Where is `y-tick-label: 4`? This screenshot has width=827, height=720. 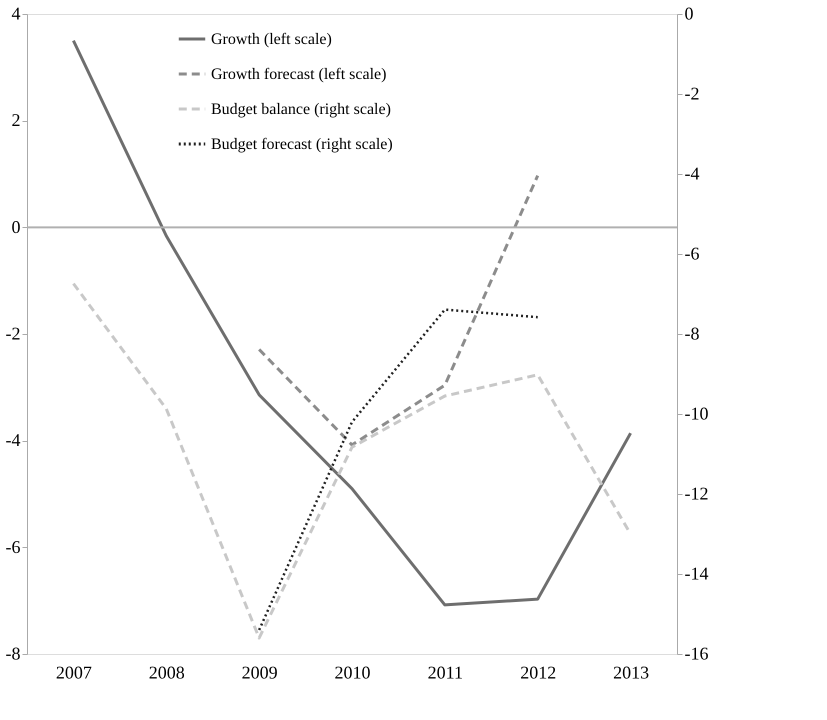
y-tick-label: 4 is located at coordinates (16, 14).